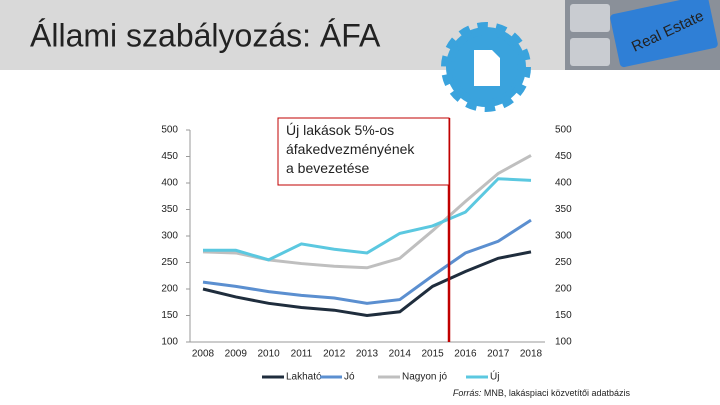 The width and height of the screenshot is (720, 405). Describe the element at coordinates (304, 377) in the screenshot. I see `legend-label: Lakható` at that location.